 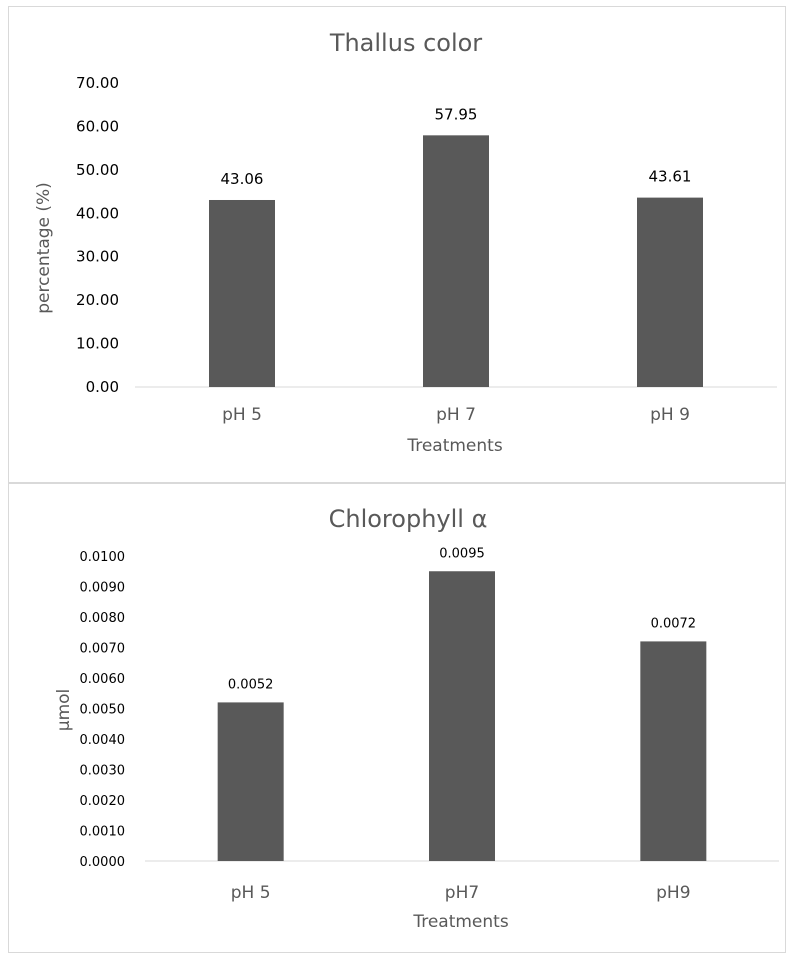 I want to click on y-tick-label: 0.0020, so click(x=103, y=801).